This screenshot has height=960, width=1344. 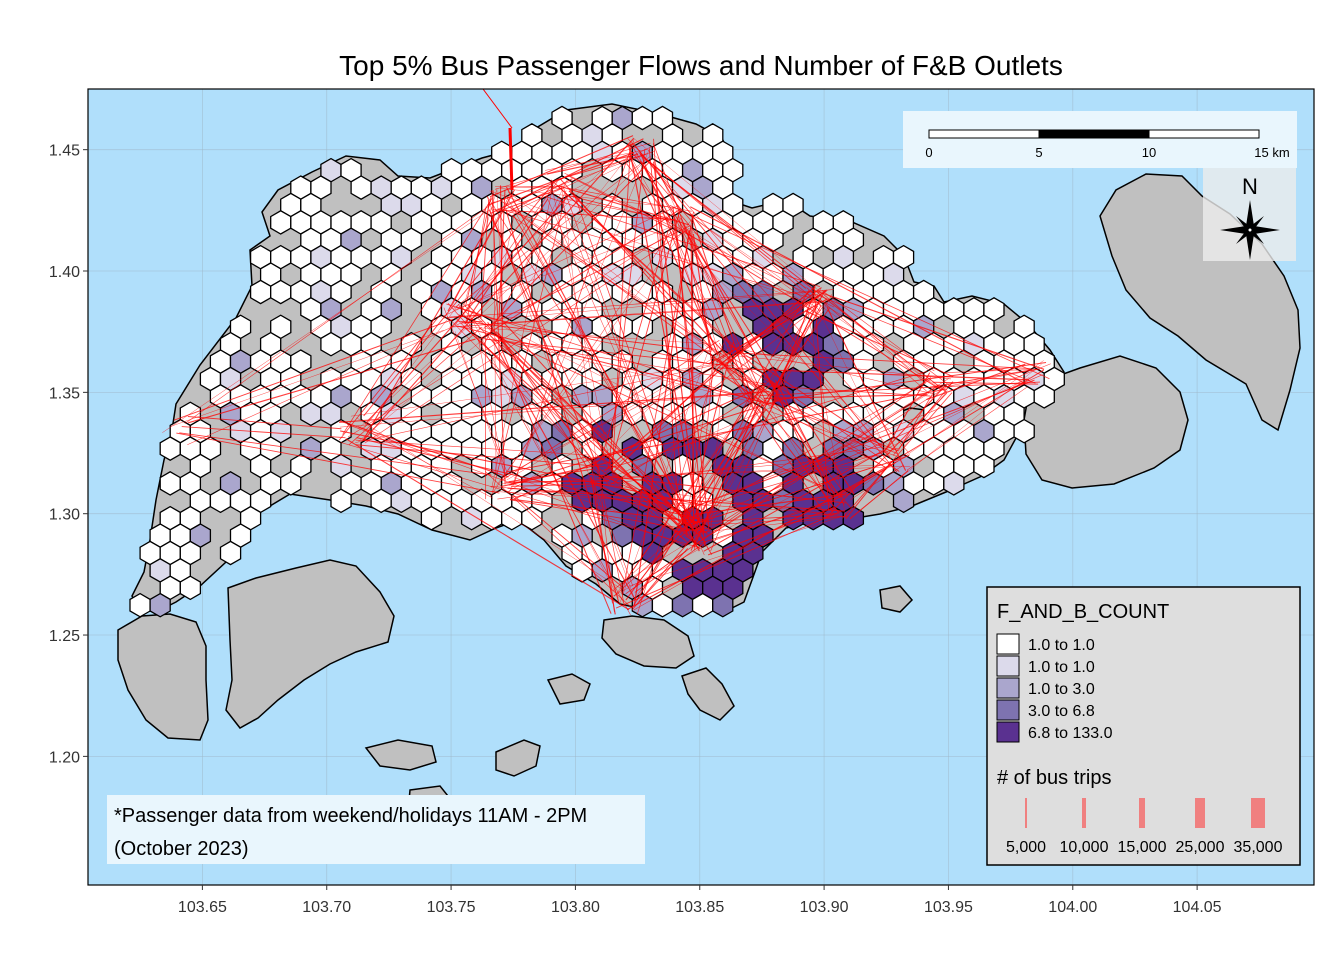 What do you see at coordinates (1070, 733) in the screenshot?
I see `legend-fill-label: 6.8 to 133.0` at bounding box center [1070, 733].